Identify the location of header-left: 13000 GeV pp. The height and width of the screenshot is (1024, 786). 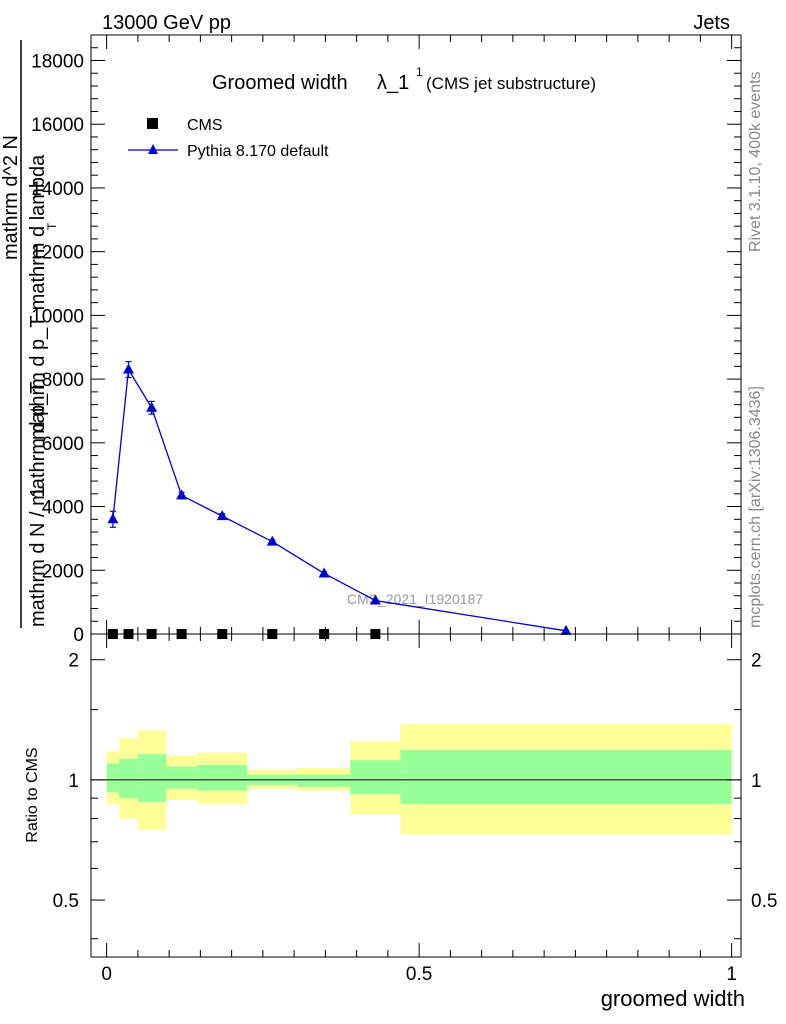
(166, 23).